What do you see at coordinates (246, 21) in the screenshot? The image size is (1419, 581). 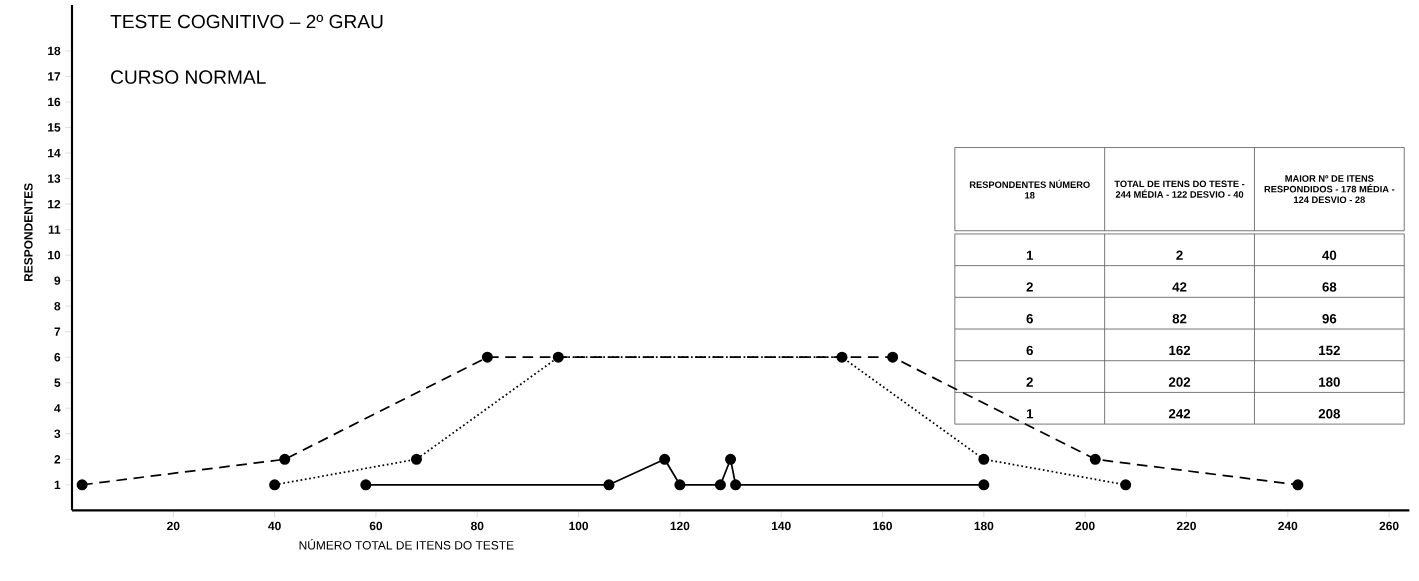 I see `chart-title: TESTE COGNITIVO – 2º GRAU` at bounding box center [246, 21].